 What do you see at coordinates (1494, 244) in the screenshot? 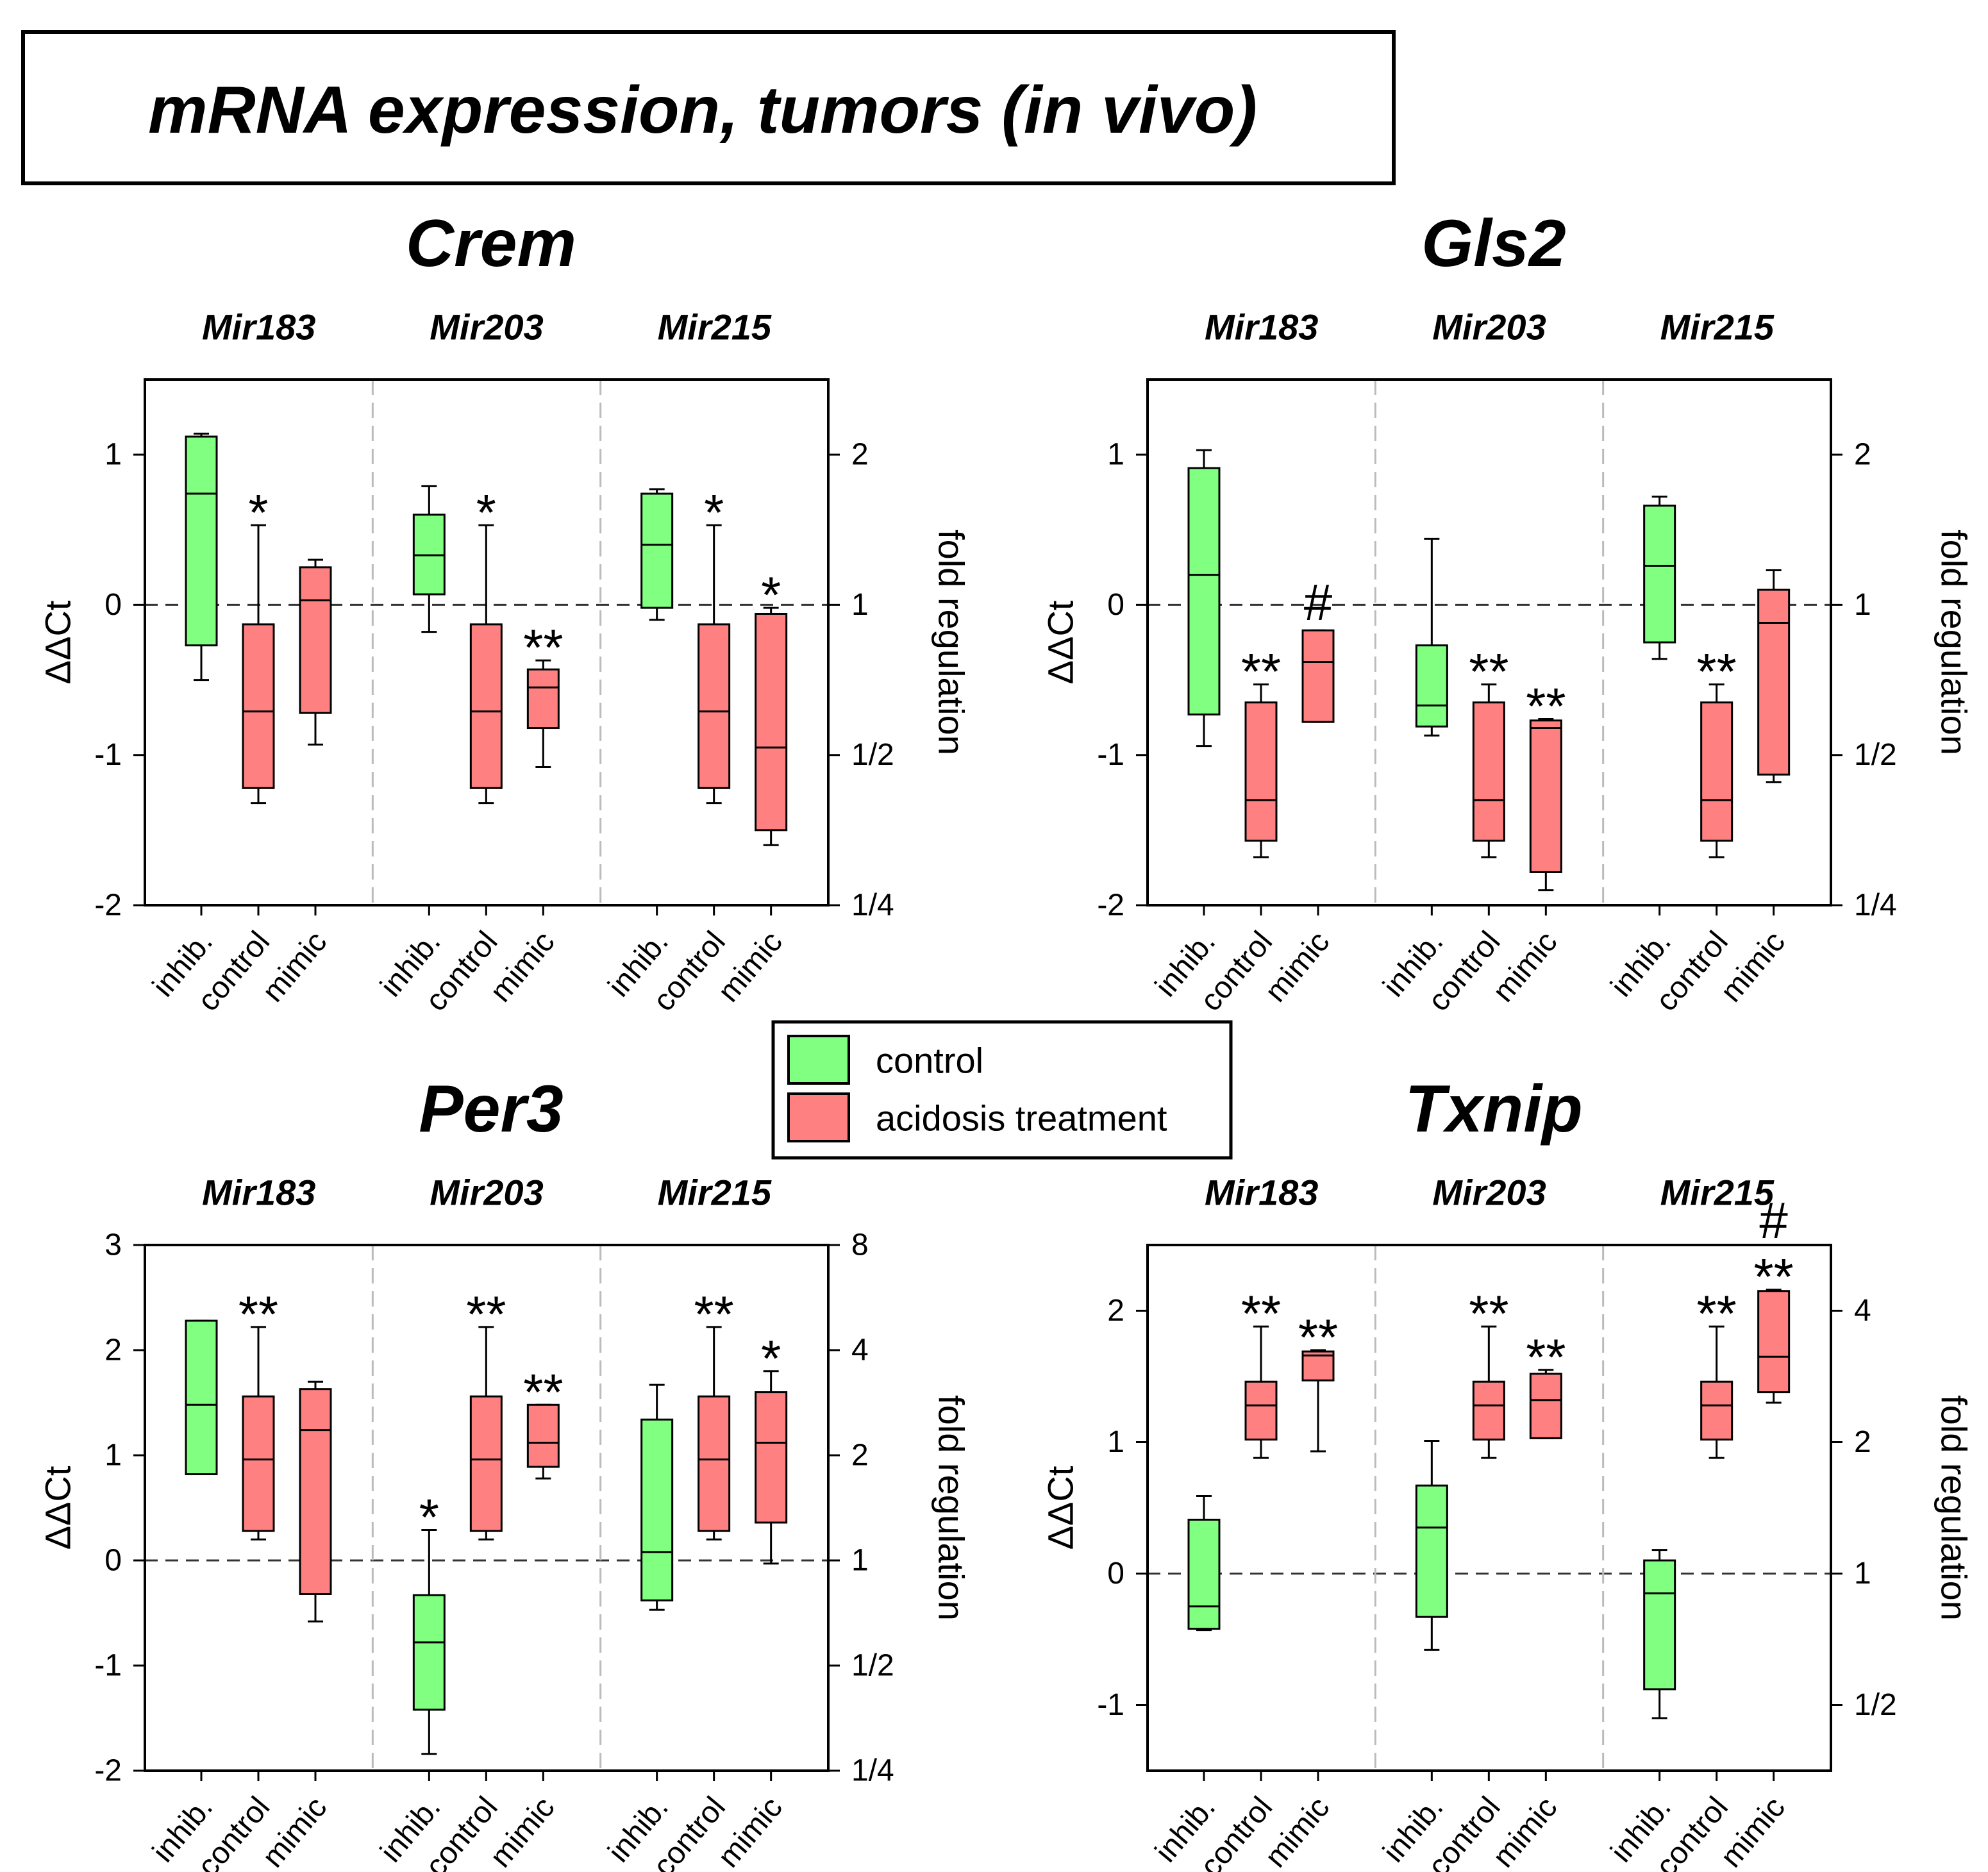
I see `chart-title: Gls2` at bounding box center [1494, 244].